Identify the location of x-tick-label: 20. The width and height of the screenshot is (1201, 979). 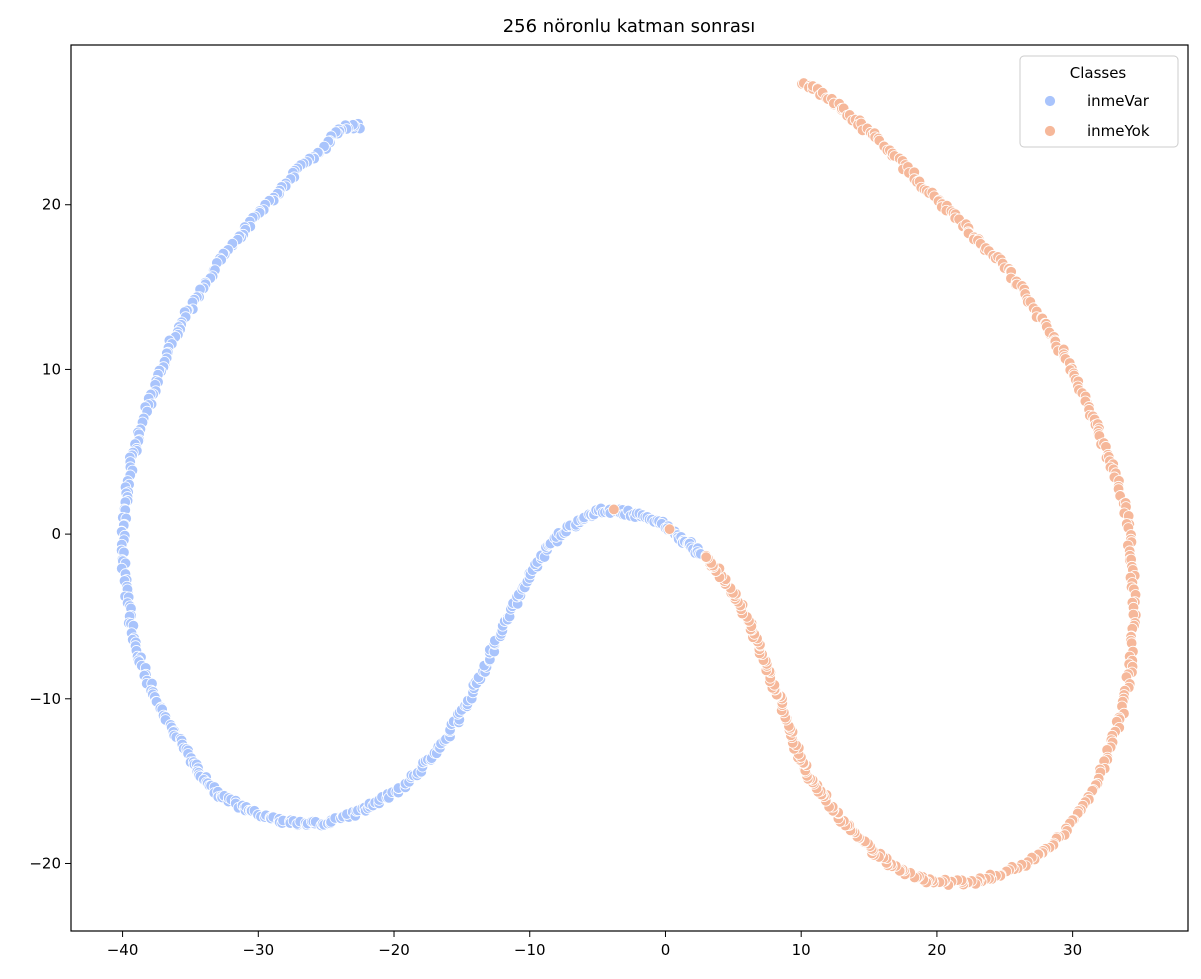
(936, 950).